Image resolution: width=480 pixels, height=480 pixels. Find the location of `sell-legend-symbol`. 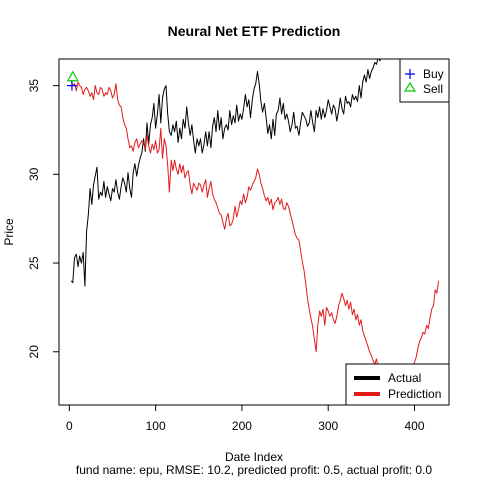

sell-legend-symbol is located at coordinates (410, 86).